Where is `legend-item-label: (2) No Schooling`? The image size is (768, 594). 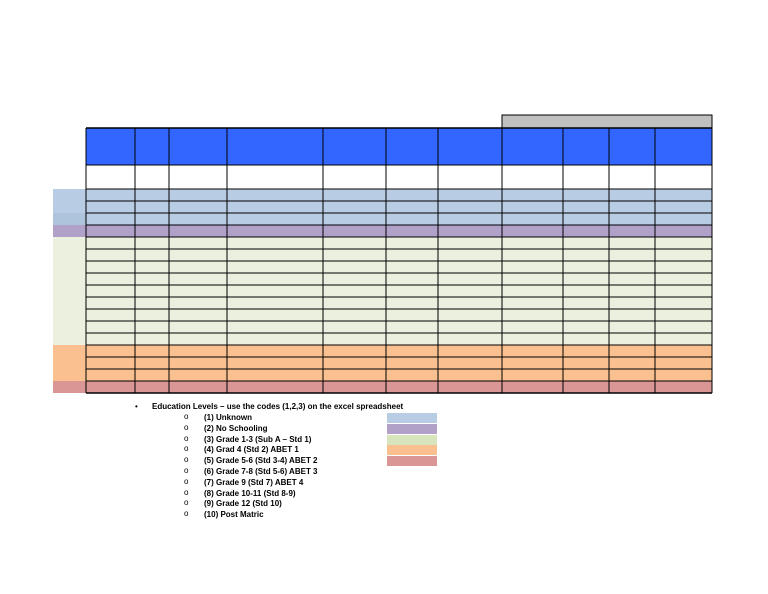 legend-item-label: (2) No Schooling is located at coordinates (236, 428).